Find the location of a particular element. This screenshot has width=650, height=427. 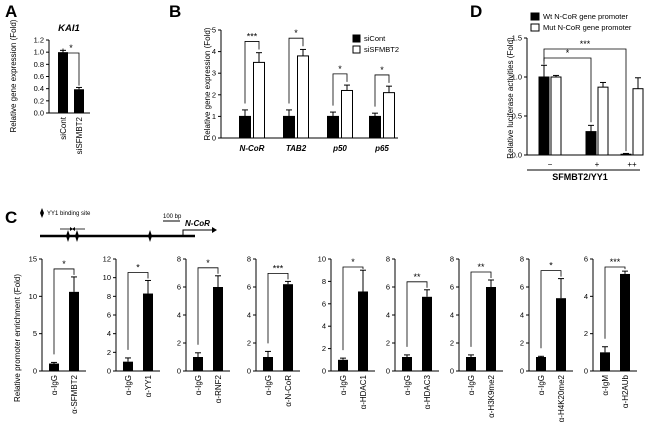

y-axis-label: Relative luciferase activities (Fold) is located at coordinates (510, 98).